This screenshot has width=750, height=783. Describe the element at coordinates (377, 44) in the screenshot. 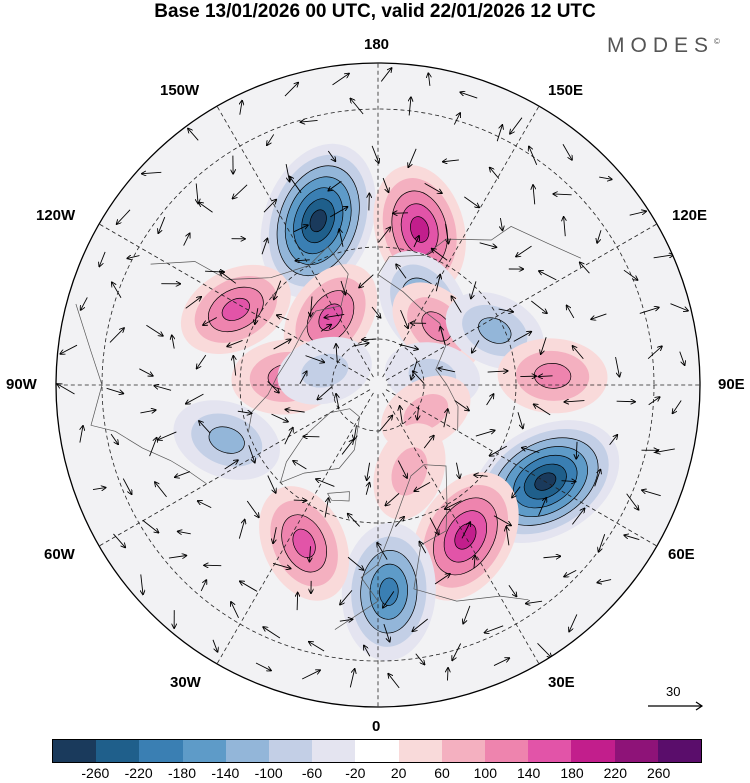

I see `lon-label-180: 180` at that location.